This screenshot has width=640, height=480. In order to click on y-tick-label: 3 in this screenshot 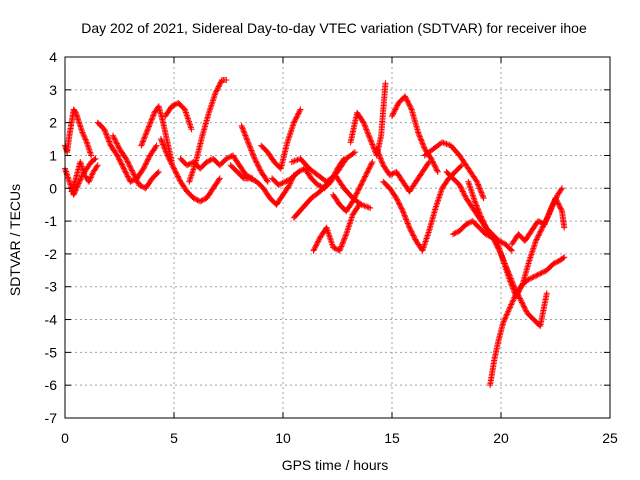, I will do `click(53, 90)`.